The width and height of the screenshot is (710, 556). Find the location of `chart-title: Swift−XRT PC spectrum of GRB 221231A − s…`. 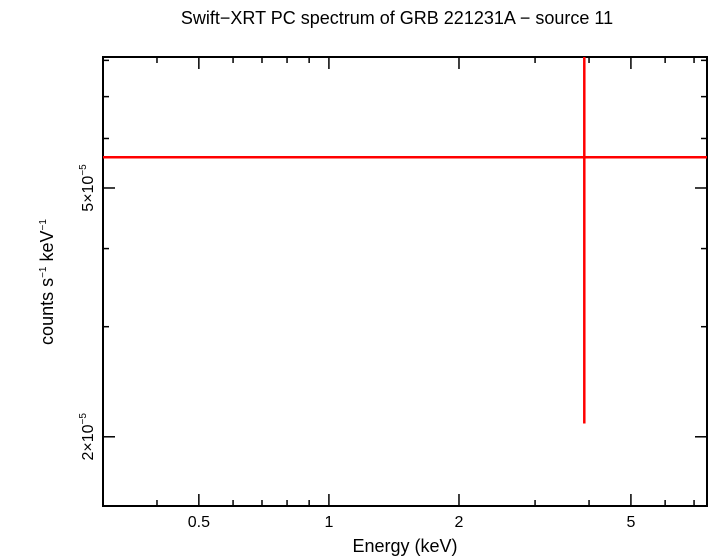

chart-title: Swift−XRT PC spectrum of GRB 221231A − s… is located at coordinates (397, 18).